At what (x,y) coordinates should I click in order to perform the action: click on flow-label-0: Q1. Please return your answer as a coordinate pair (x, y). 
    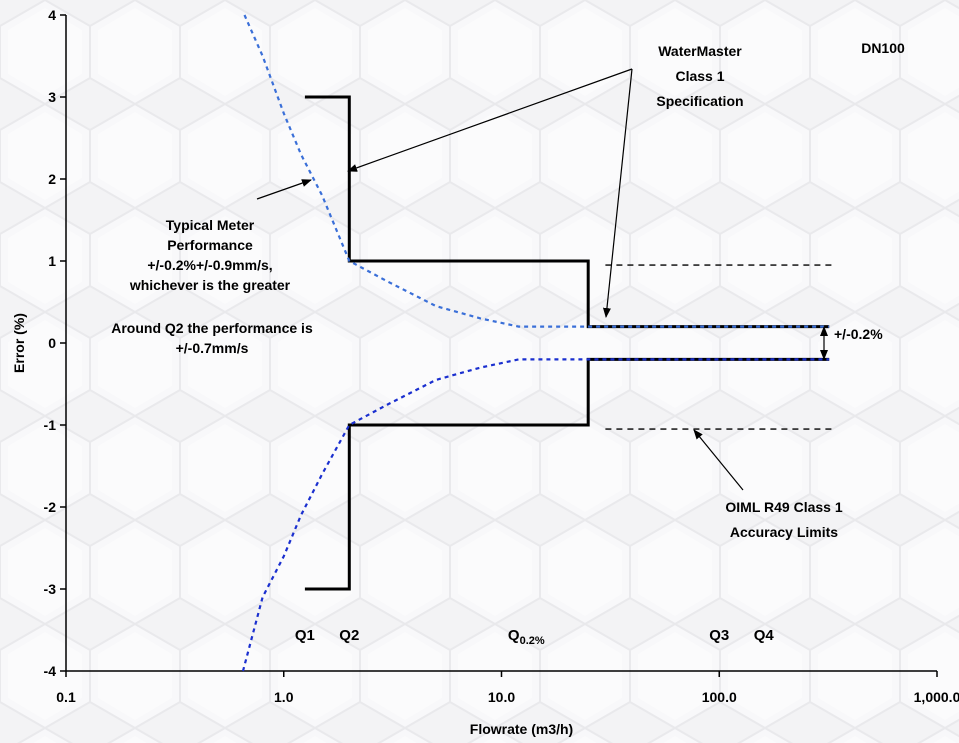
    Looking at the image, I should click on (305, 635).